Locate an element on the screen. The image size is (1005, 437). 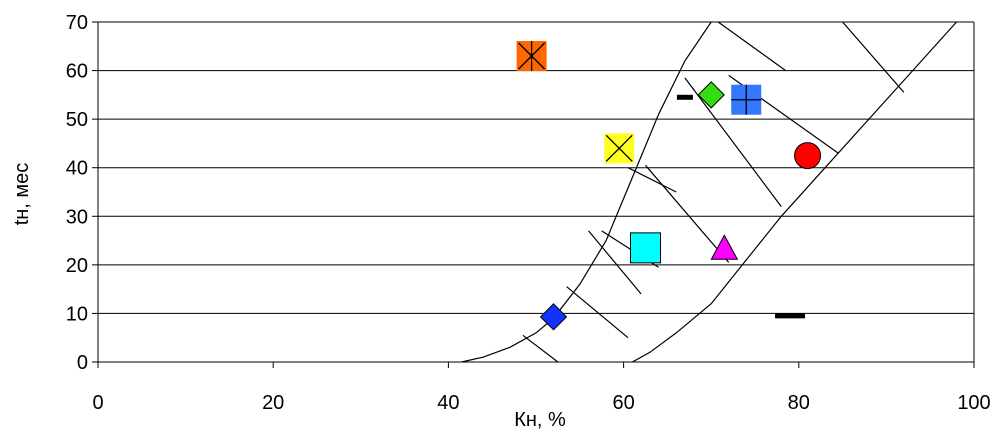
data-point-7-1-fill is located at coordinates (645, 248).